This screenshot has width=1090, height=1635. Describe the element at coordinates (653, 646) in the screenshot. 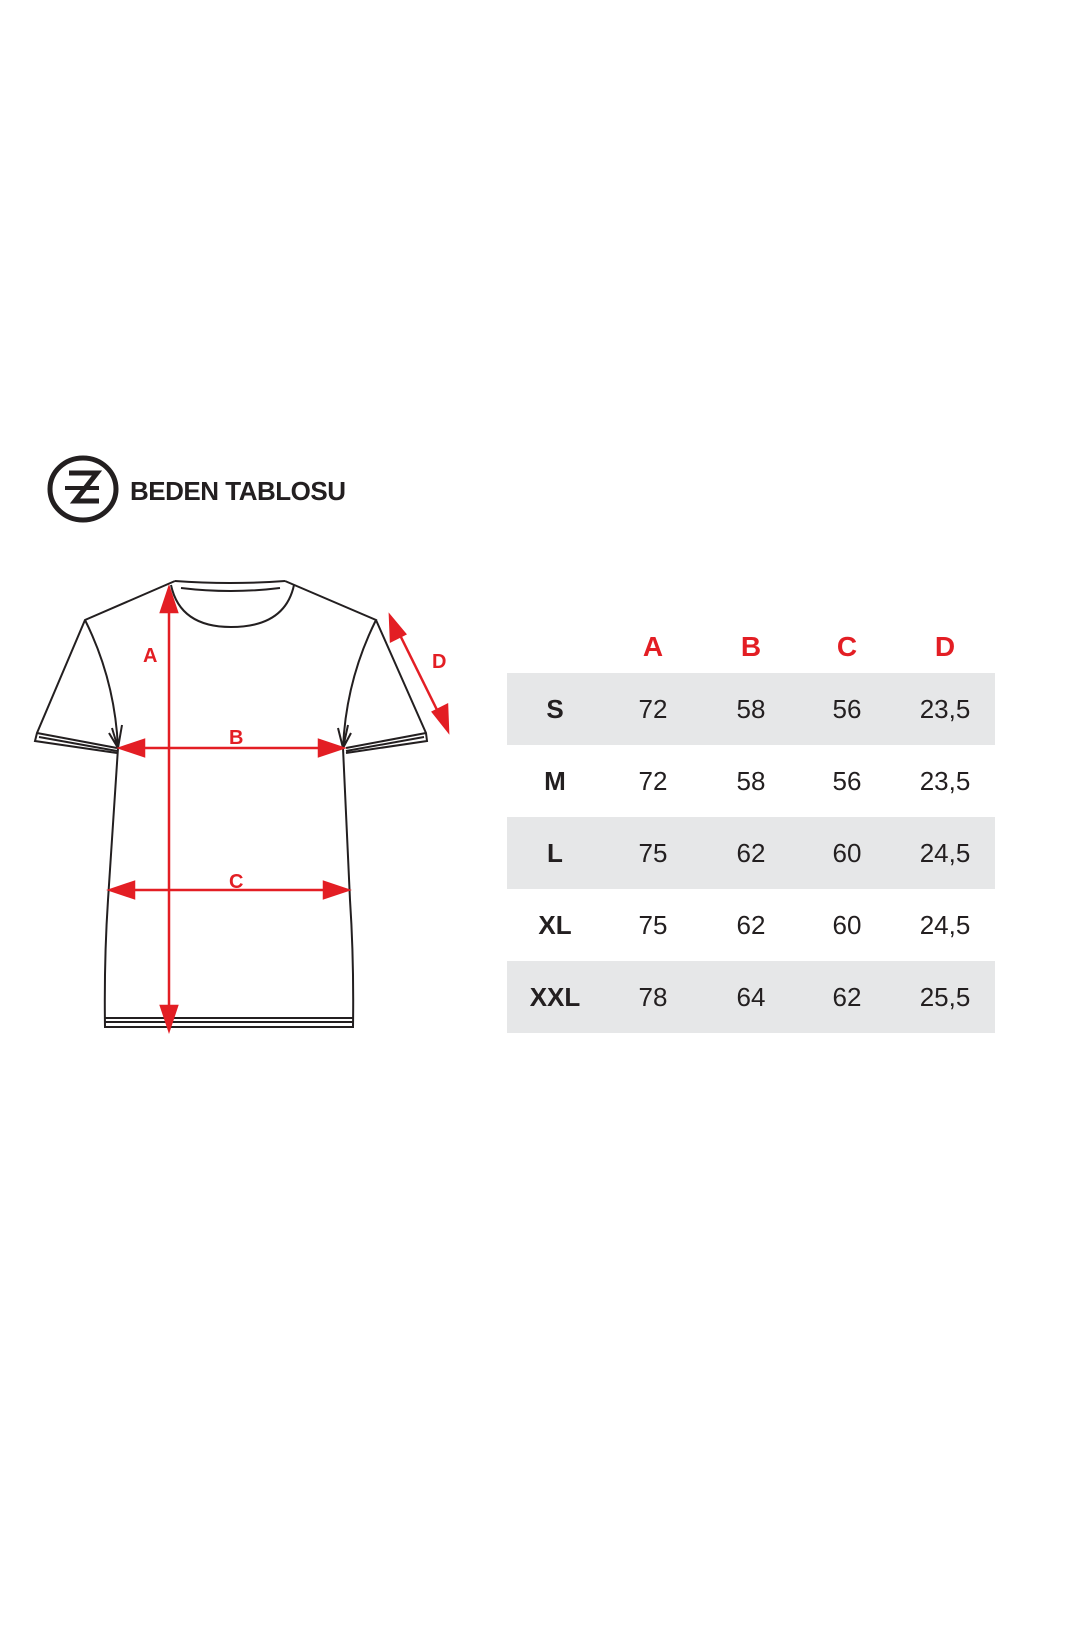

I see `header-cell: A` at that location.